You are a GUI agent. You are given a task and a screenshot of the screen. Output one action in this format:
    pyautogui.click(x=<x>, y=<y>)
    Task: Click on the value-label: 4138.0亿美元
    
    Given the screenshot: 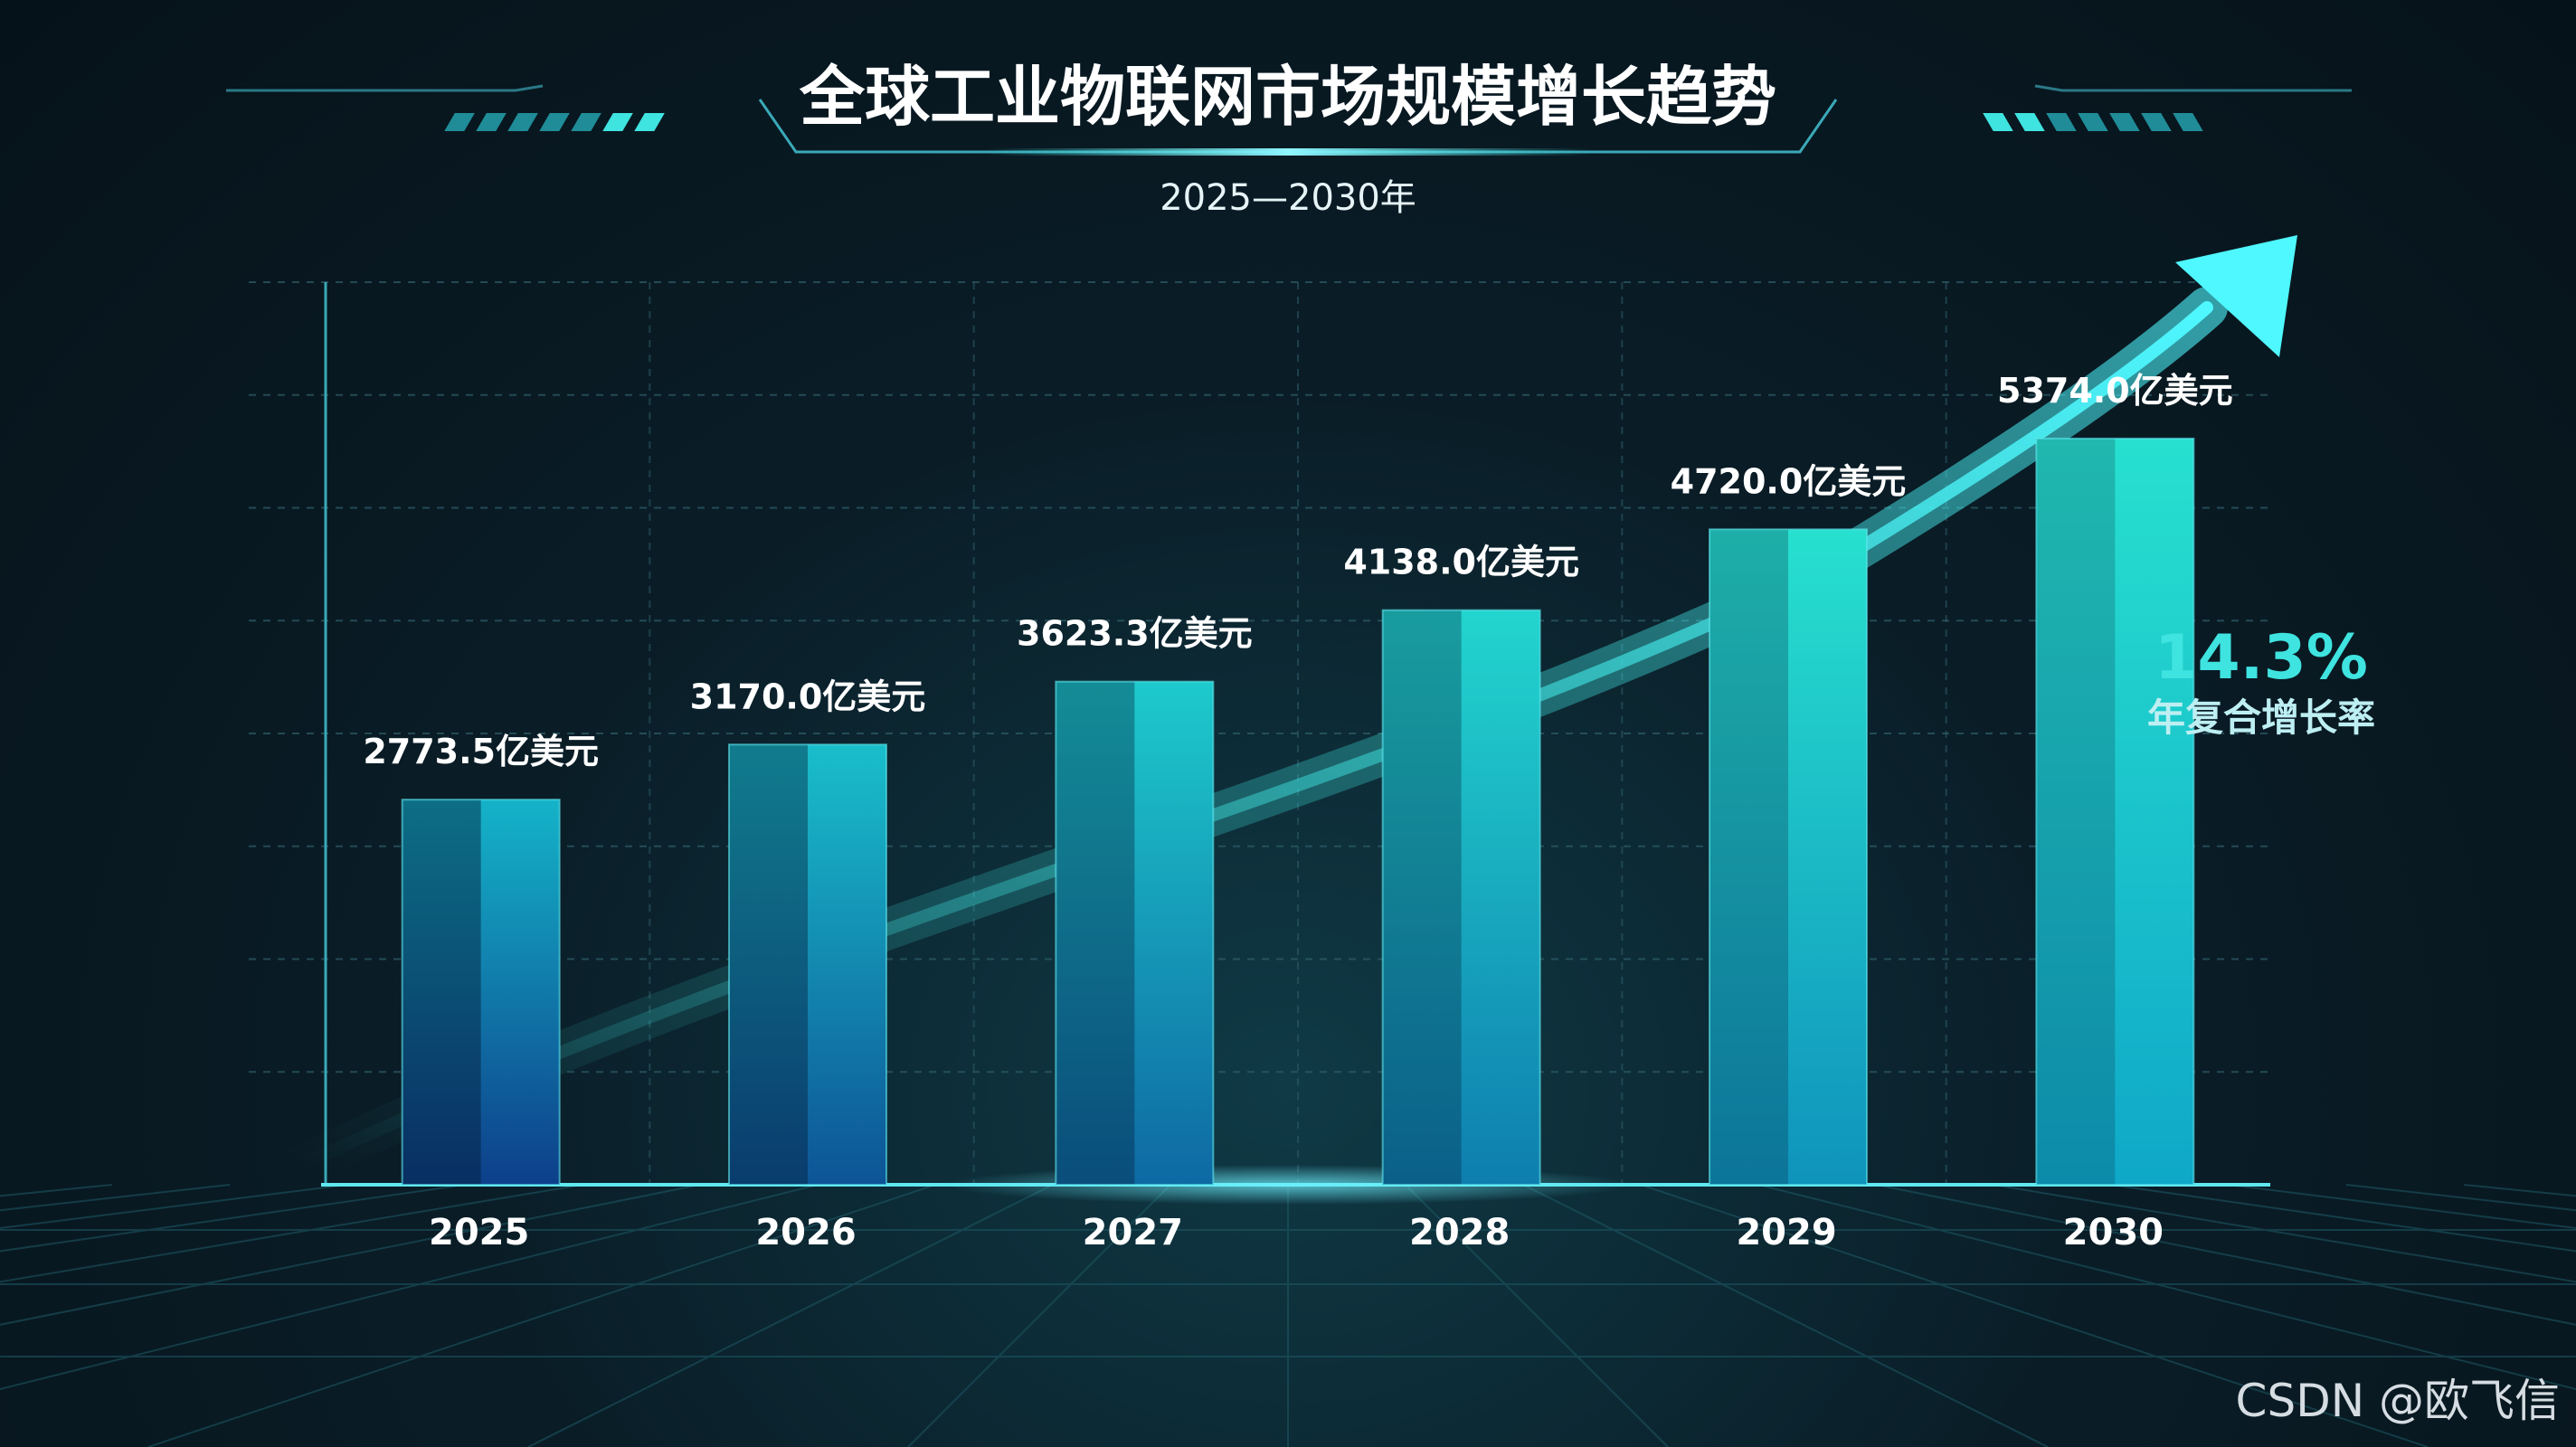 What is the action you would take?
    pyautogui.click(x=1461, y=562)
    